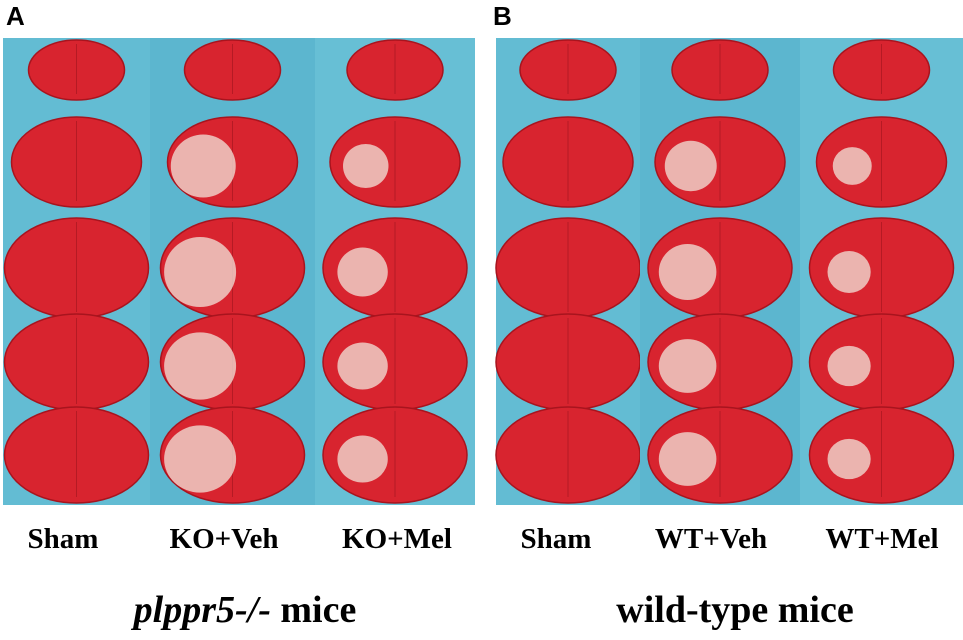 The height and width of the screenshot is (640, 963). Describe the element at coordinates (881, 539) in the screenshot. I see `column-label: WT+Mel` at that location.